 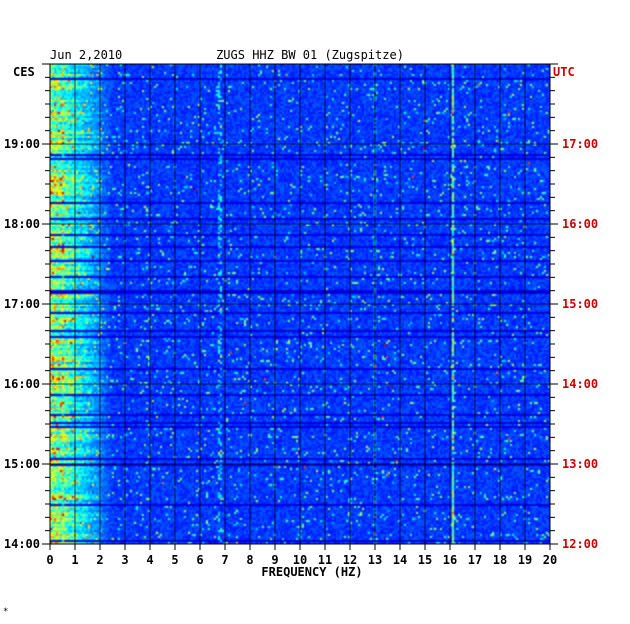 I want to click on x-tick-label: 0, so click(x=49, y=560).